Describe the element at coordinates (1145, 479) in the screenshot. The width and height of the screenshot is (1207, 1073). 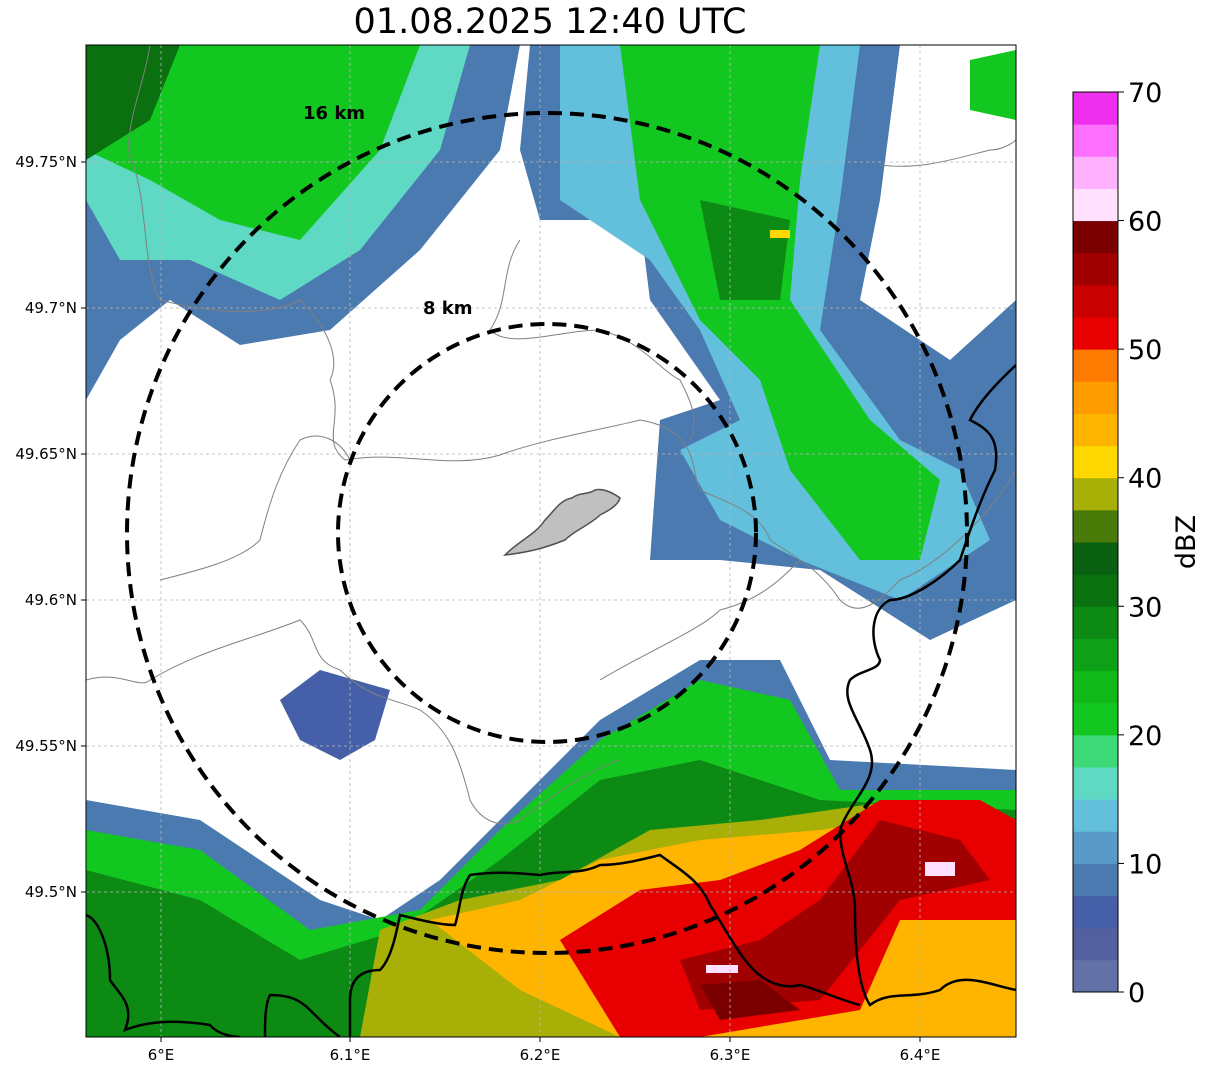
I see `colorbar-tick-label: 40` at that location.